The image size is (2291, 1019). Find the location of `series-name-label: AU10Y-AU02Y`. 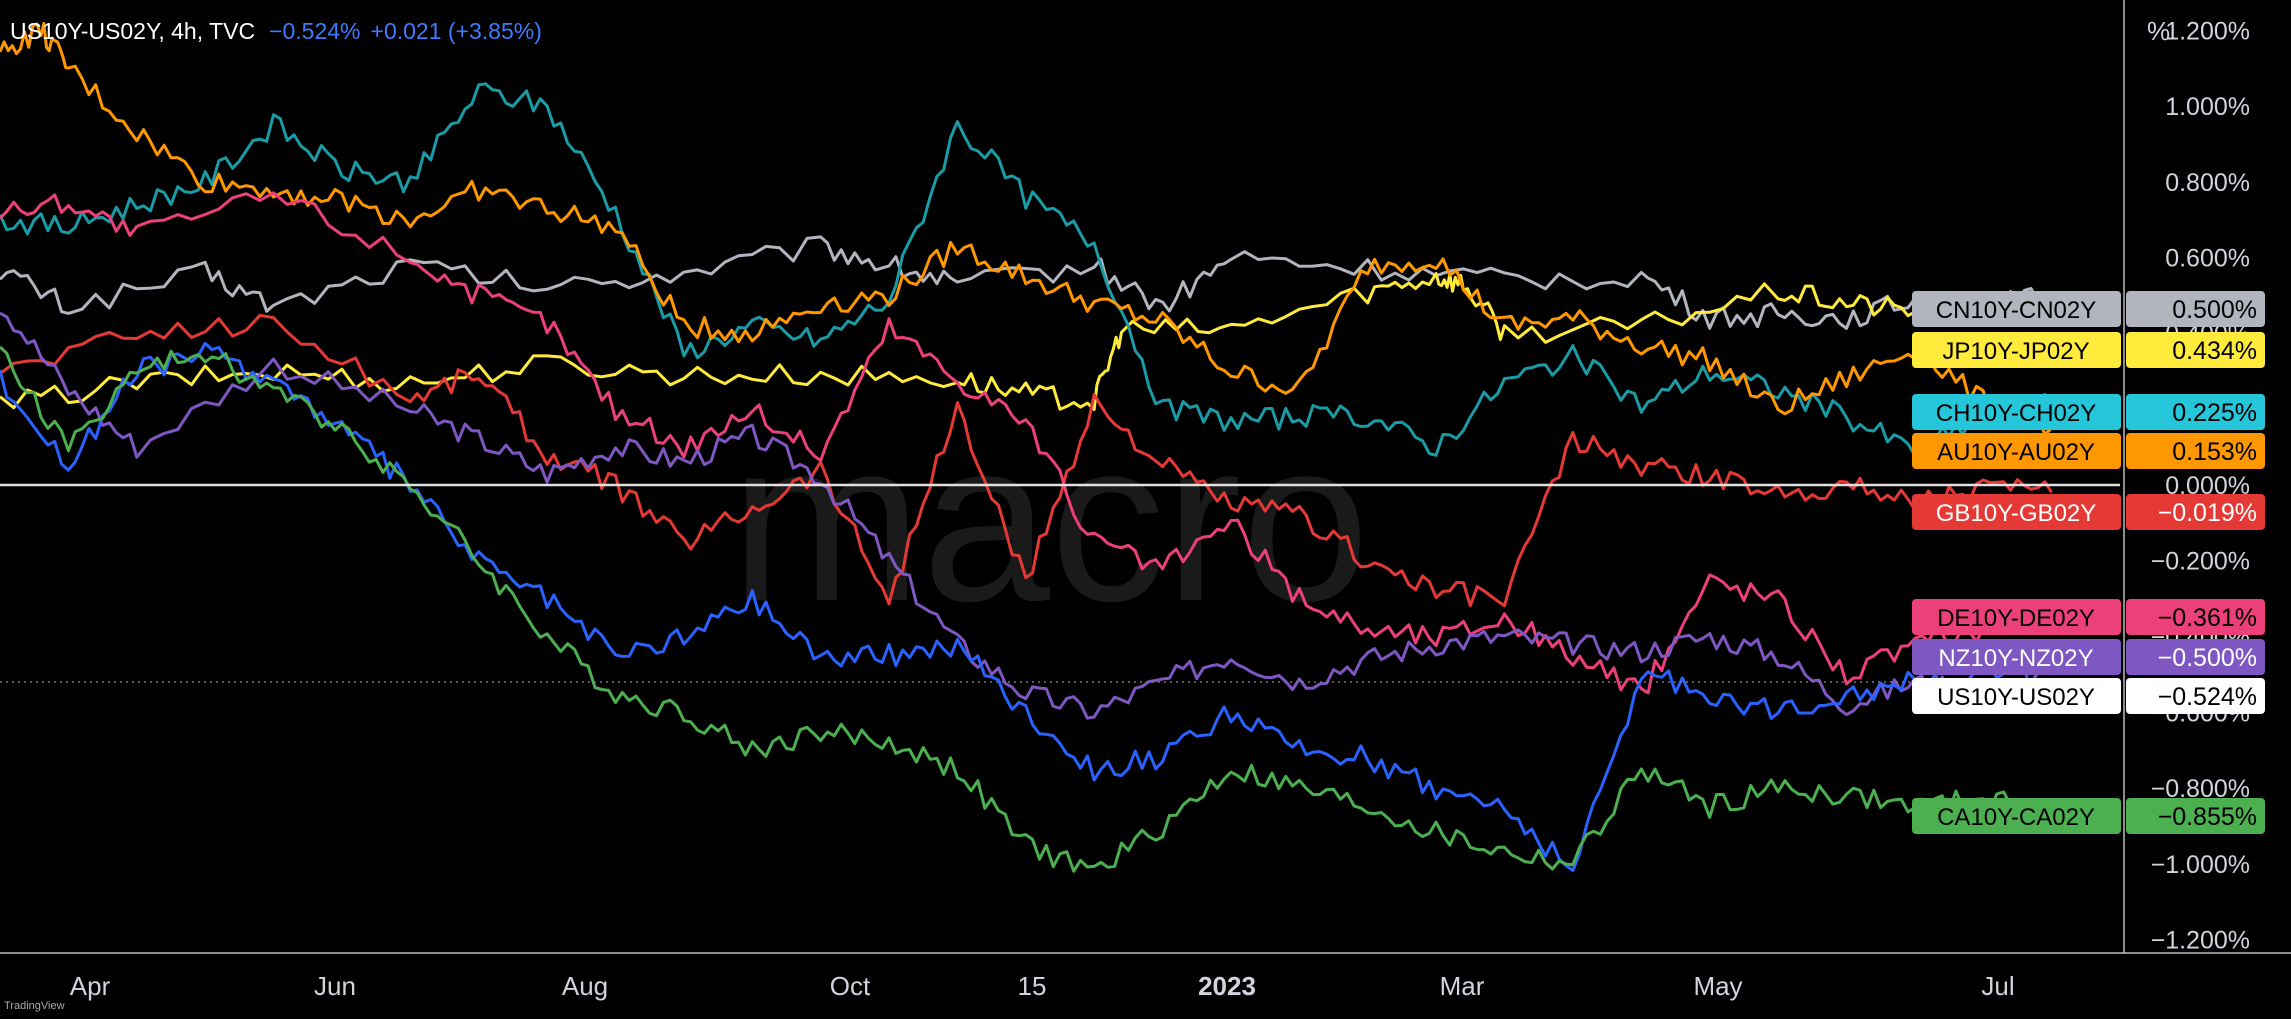

series-name-label: AU10Y-AU02Y is located at coordinates (2016, 452).